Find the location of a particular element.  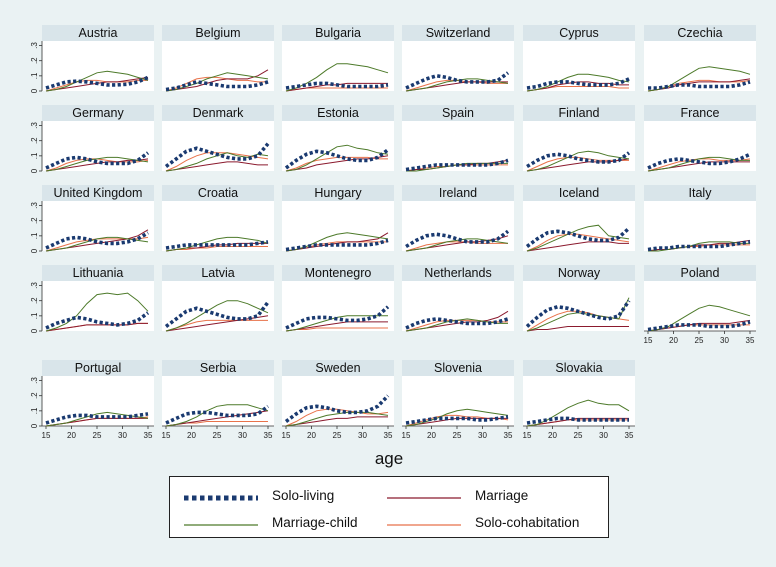

panel-title-bulgaria: Bulgaria is located at coordinates (338, 33).